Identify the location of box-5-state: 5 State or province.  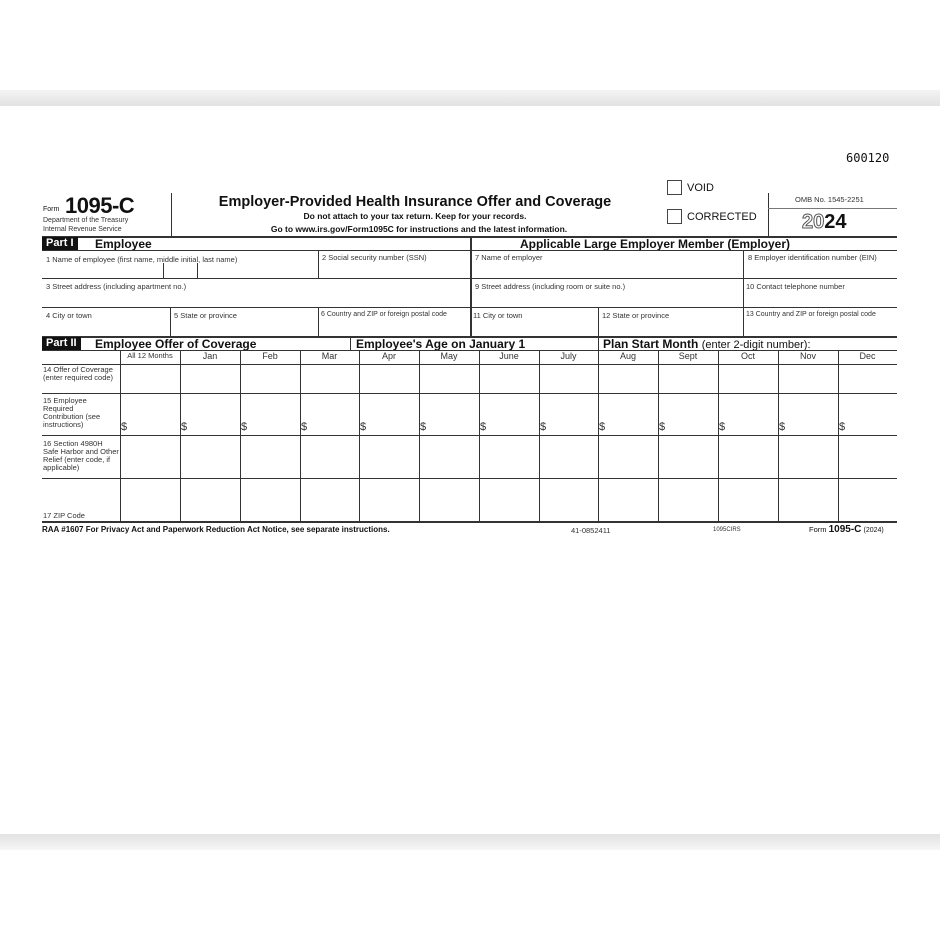
(205, 315).